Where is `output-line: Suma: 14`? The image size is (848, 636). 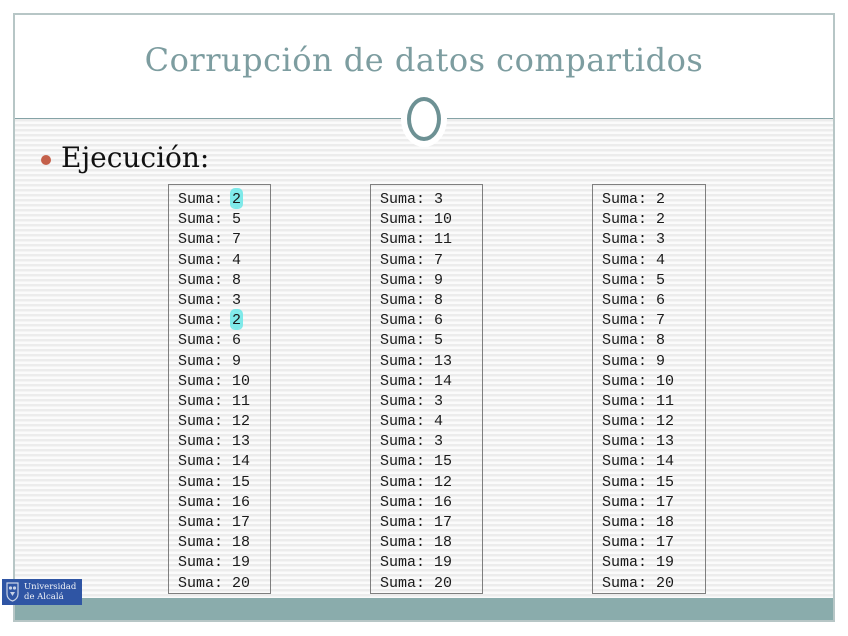 output-line: Suma: 14 is located at coordinates (431, 382).